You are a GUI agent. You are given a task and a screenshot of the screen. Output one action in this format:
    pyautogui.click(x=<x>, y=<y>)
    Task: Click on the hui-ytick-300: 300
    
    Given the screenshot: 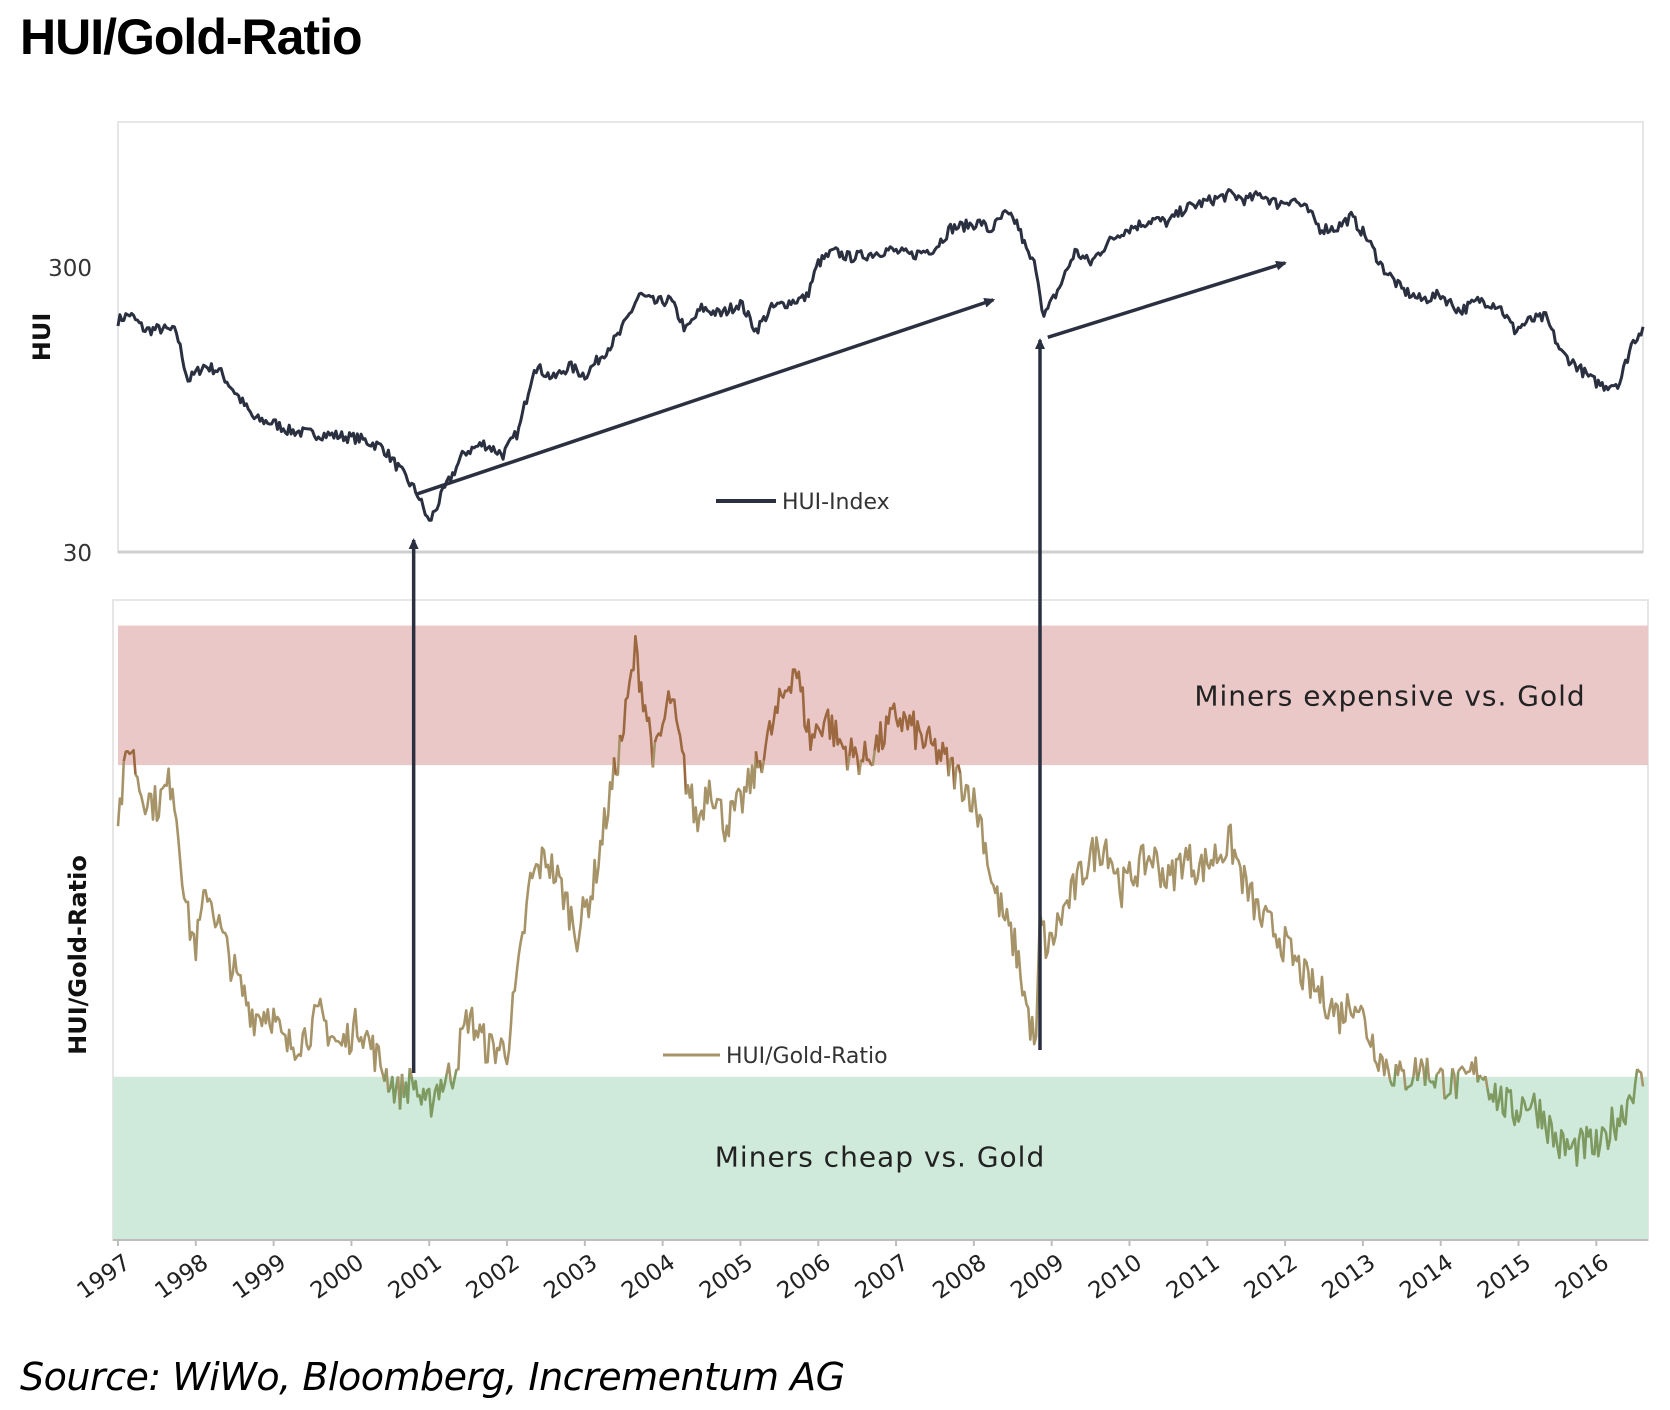 What is the action you would take?
    pyautogui.click(x=70, y=269)
    